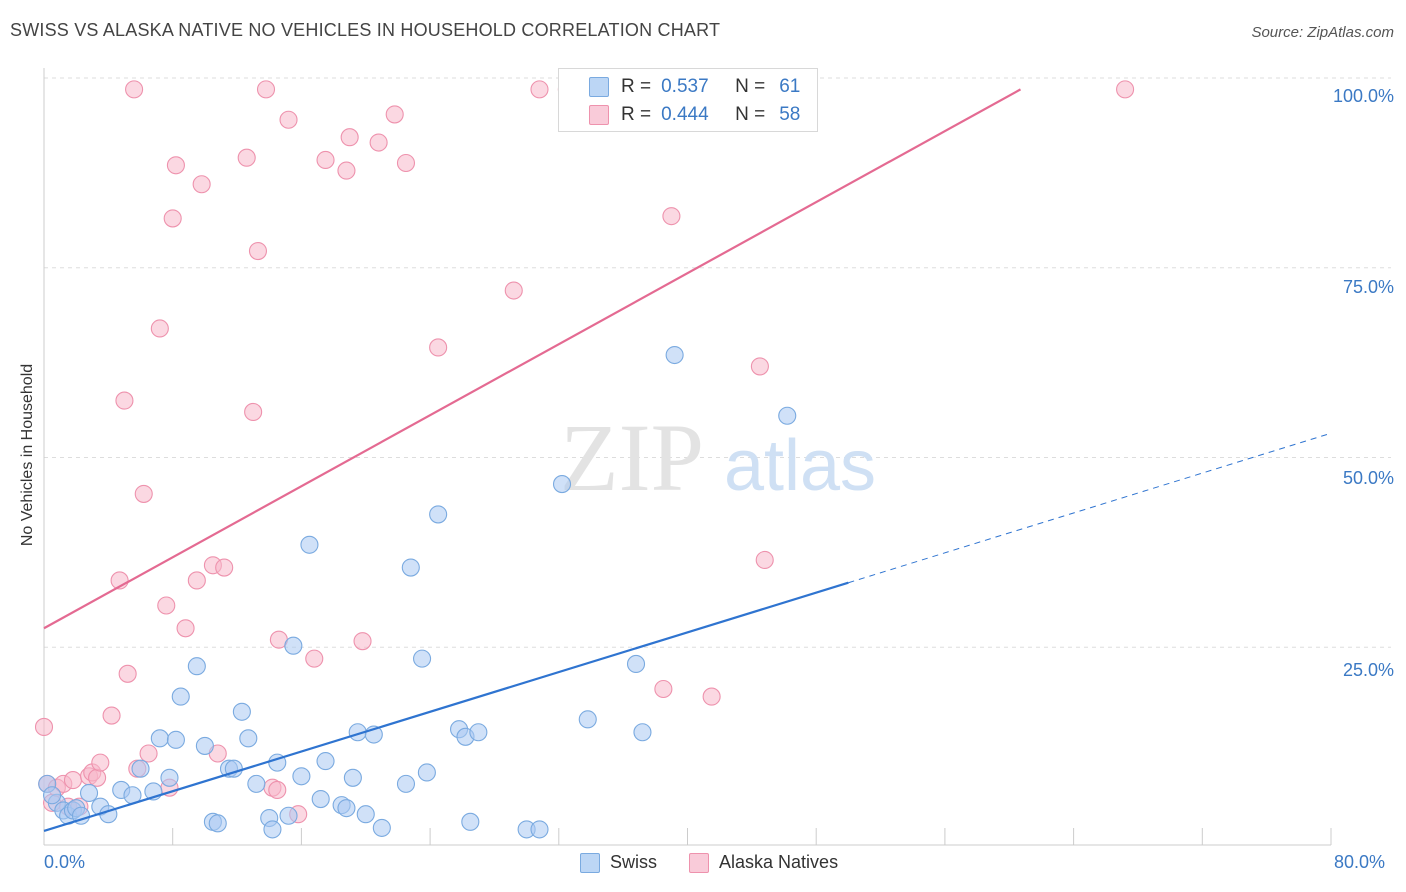 This screenshot has height=892, width=1406. Describe the element at coordinates (65, 862) in the screenshot. I see `x-tick-label-min: 0.0%` at that location.